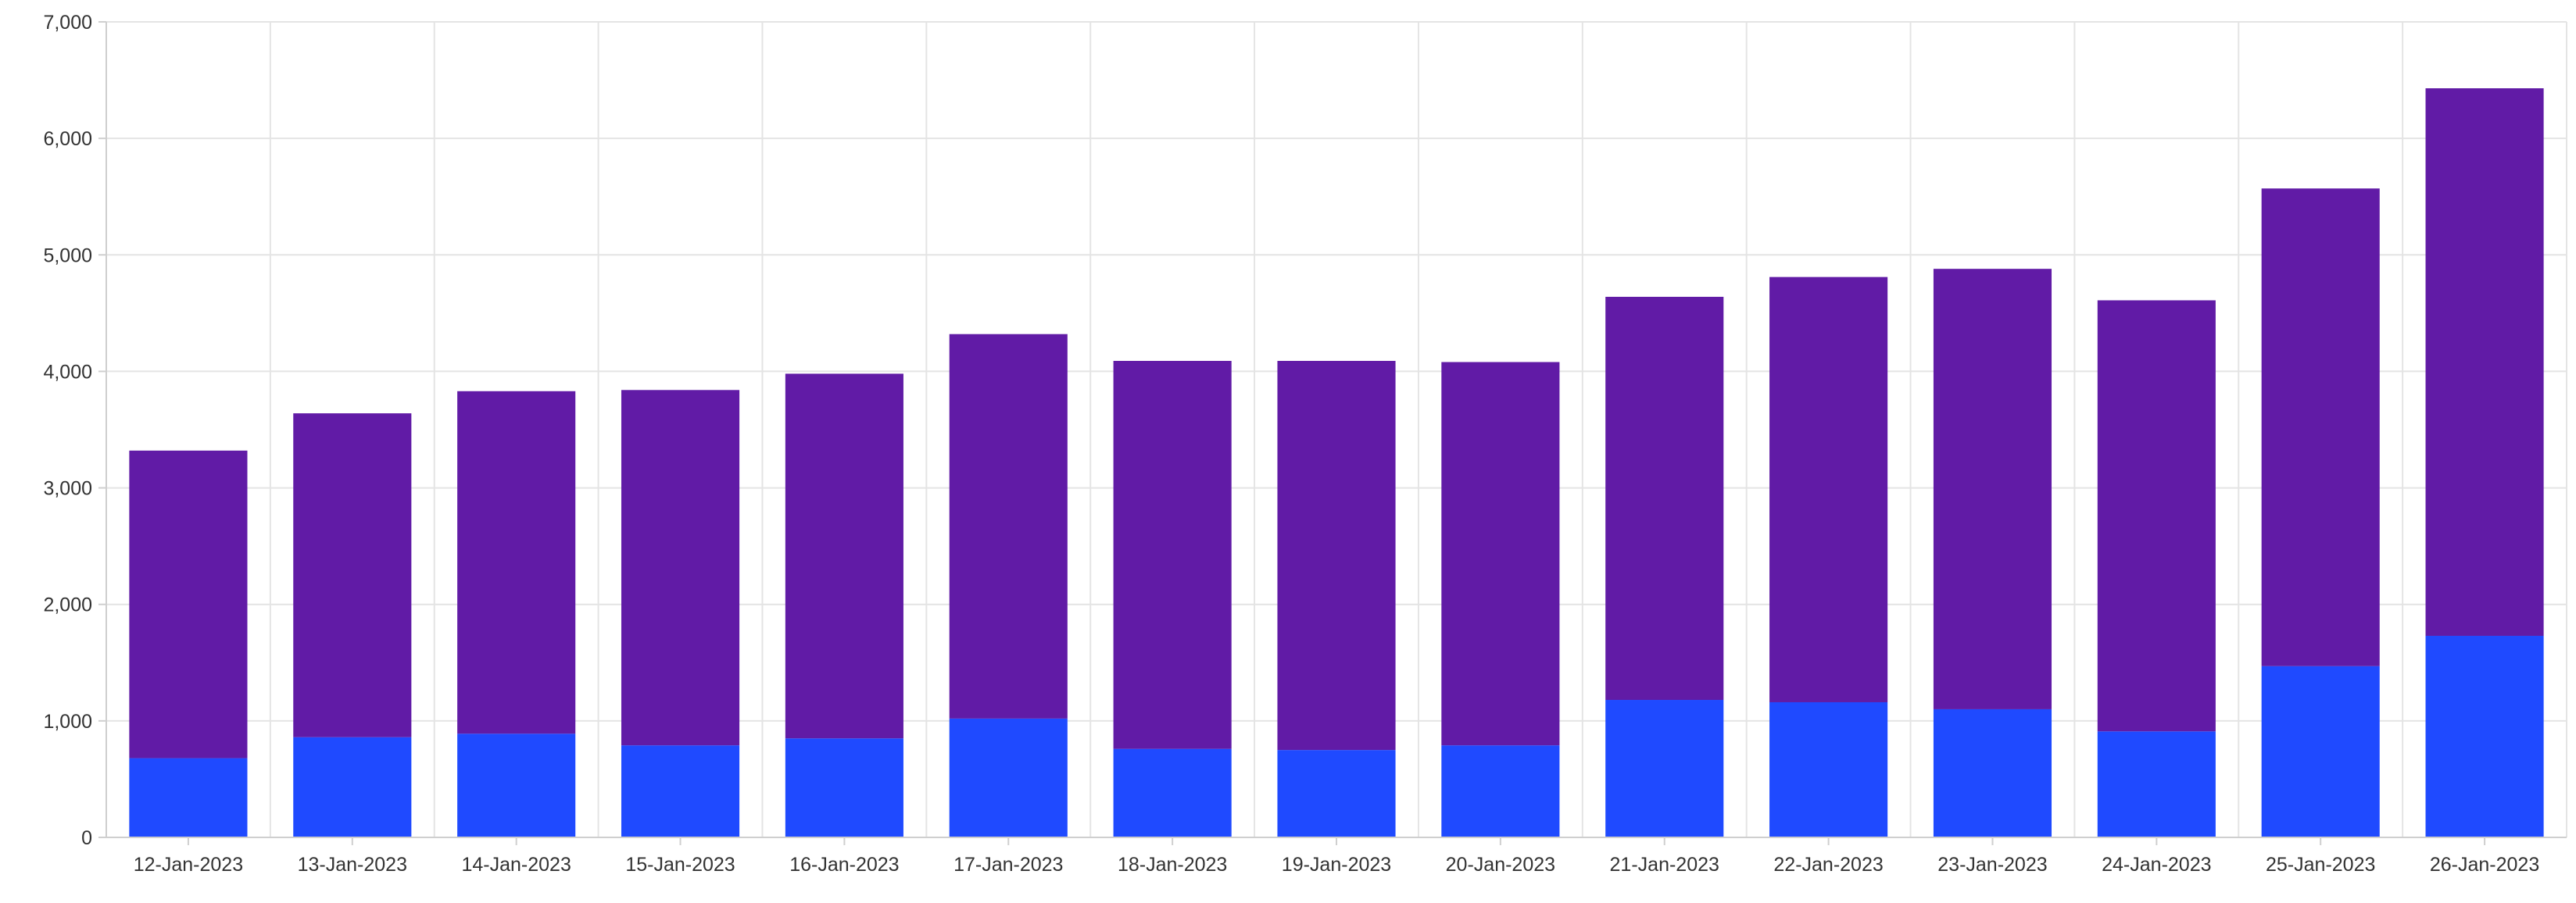 Image resolution: width=2576 pixels, height=903 pixels. I want to click on x-tick-label: 24-Jan-2023, so click(2156, 865).